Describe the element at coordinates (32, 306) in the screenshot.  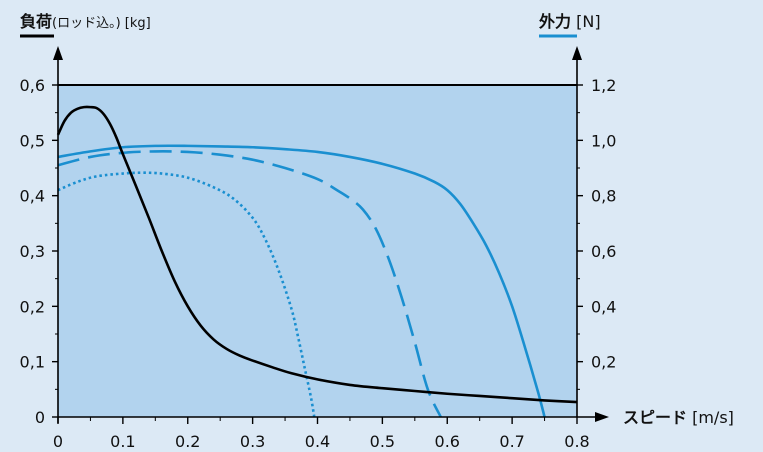
I see `left-y-tick-label: 0,2` at that location.